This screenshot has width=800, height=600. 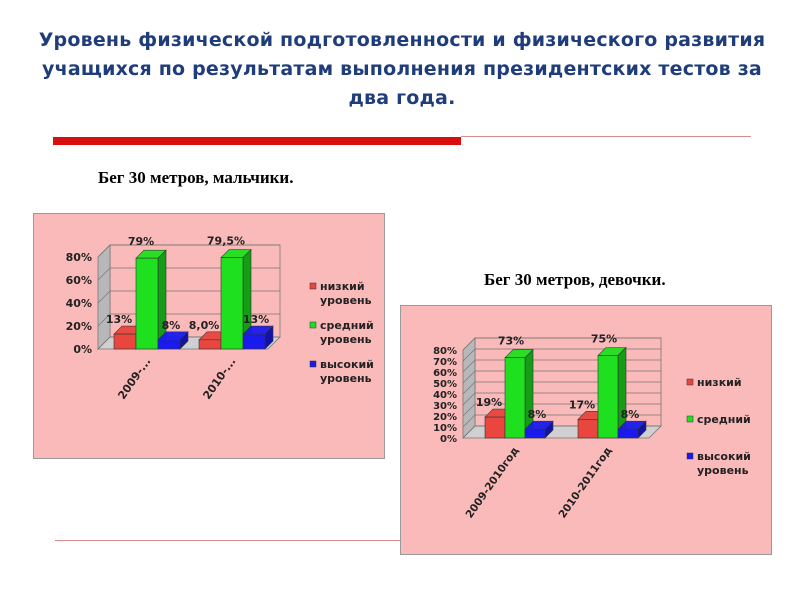 What do you see at coordinates (227, 540) in the screenshot?
I see `bottom-rule` at bounding box center [227, 540].